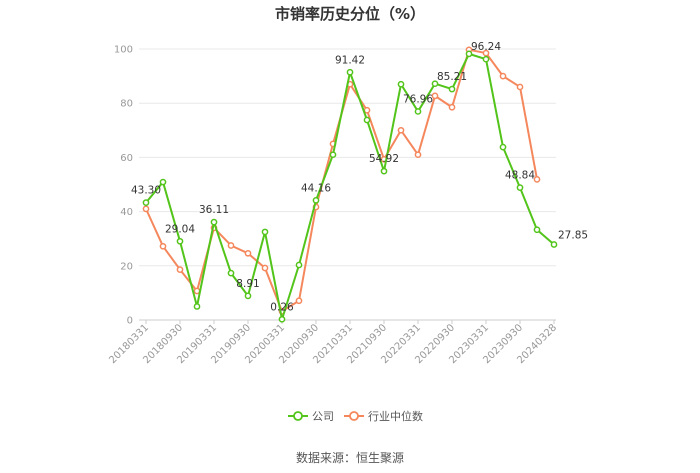 This screenshot has height=473, width=700. I want to click on y-tick-label: 100, so click(123, 50).